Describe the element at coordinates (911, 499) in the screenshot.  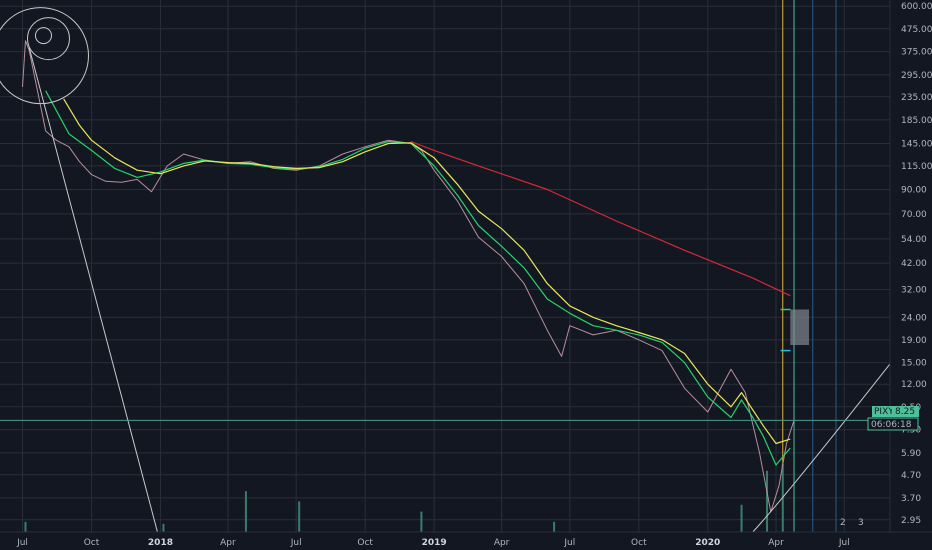
I see `y-tick-label: 3.70` at that location.